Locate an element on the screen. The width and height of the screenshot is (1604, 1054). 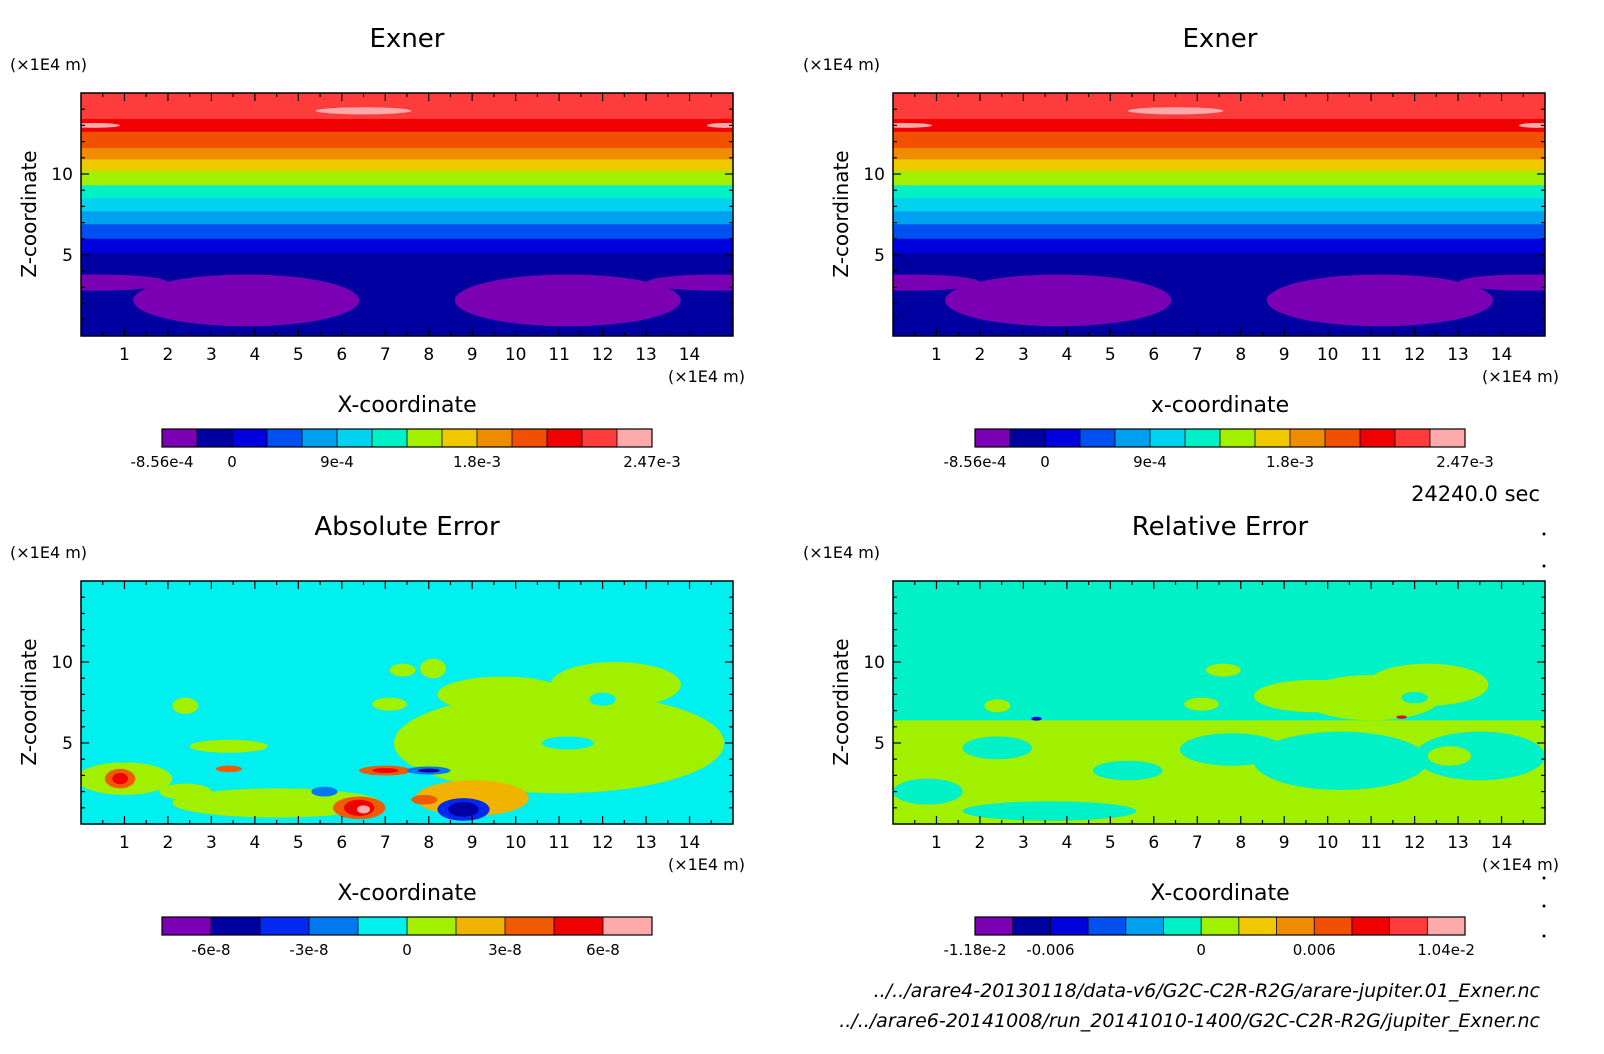
colorbar: -8.56e-4 0 9e-4 1.8e-3 2.47e-3 is located at coordinates (406, 449).